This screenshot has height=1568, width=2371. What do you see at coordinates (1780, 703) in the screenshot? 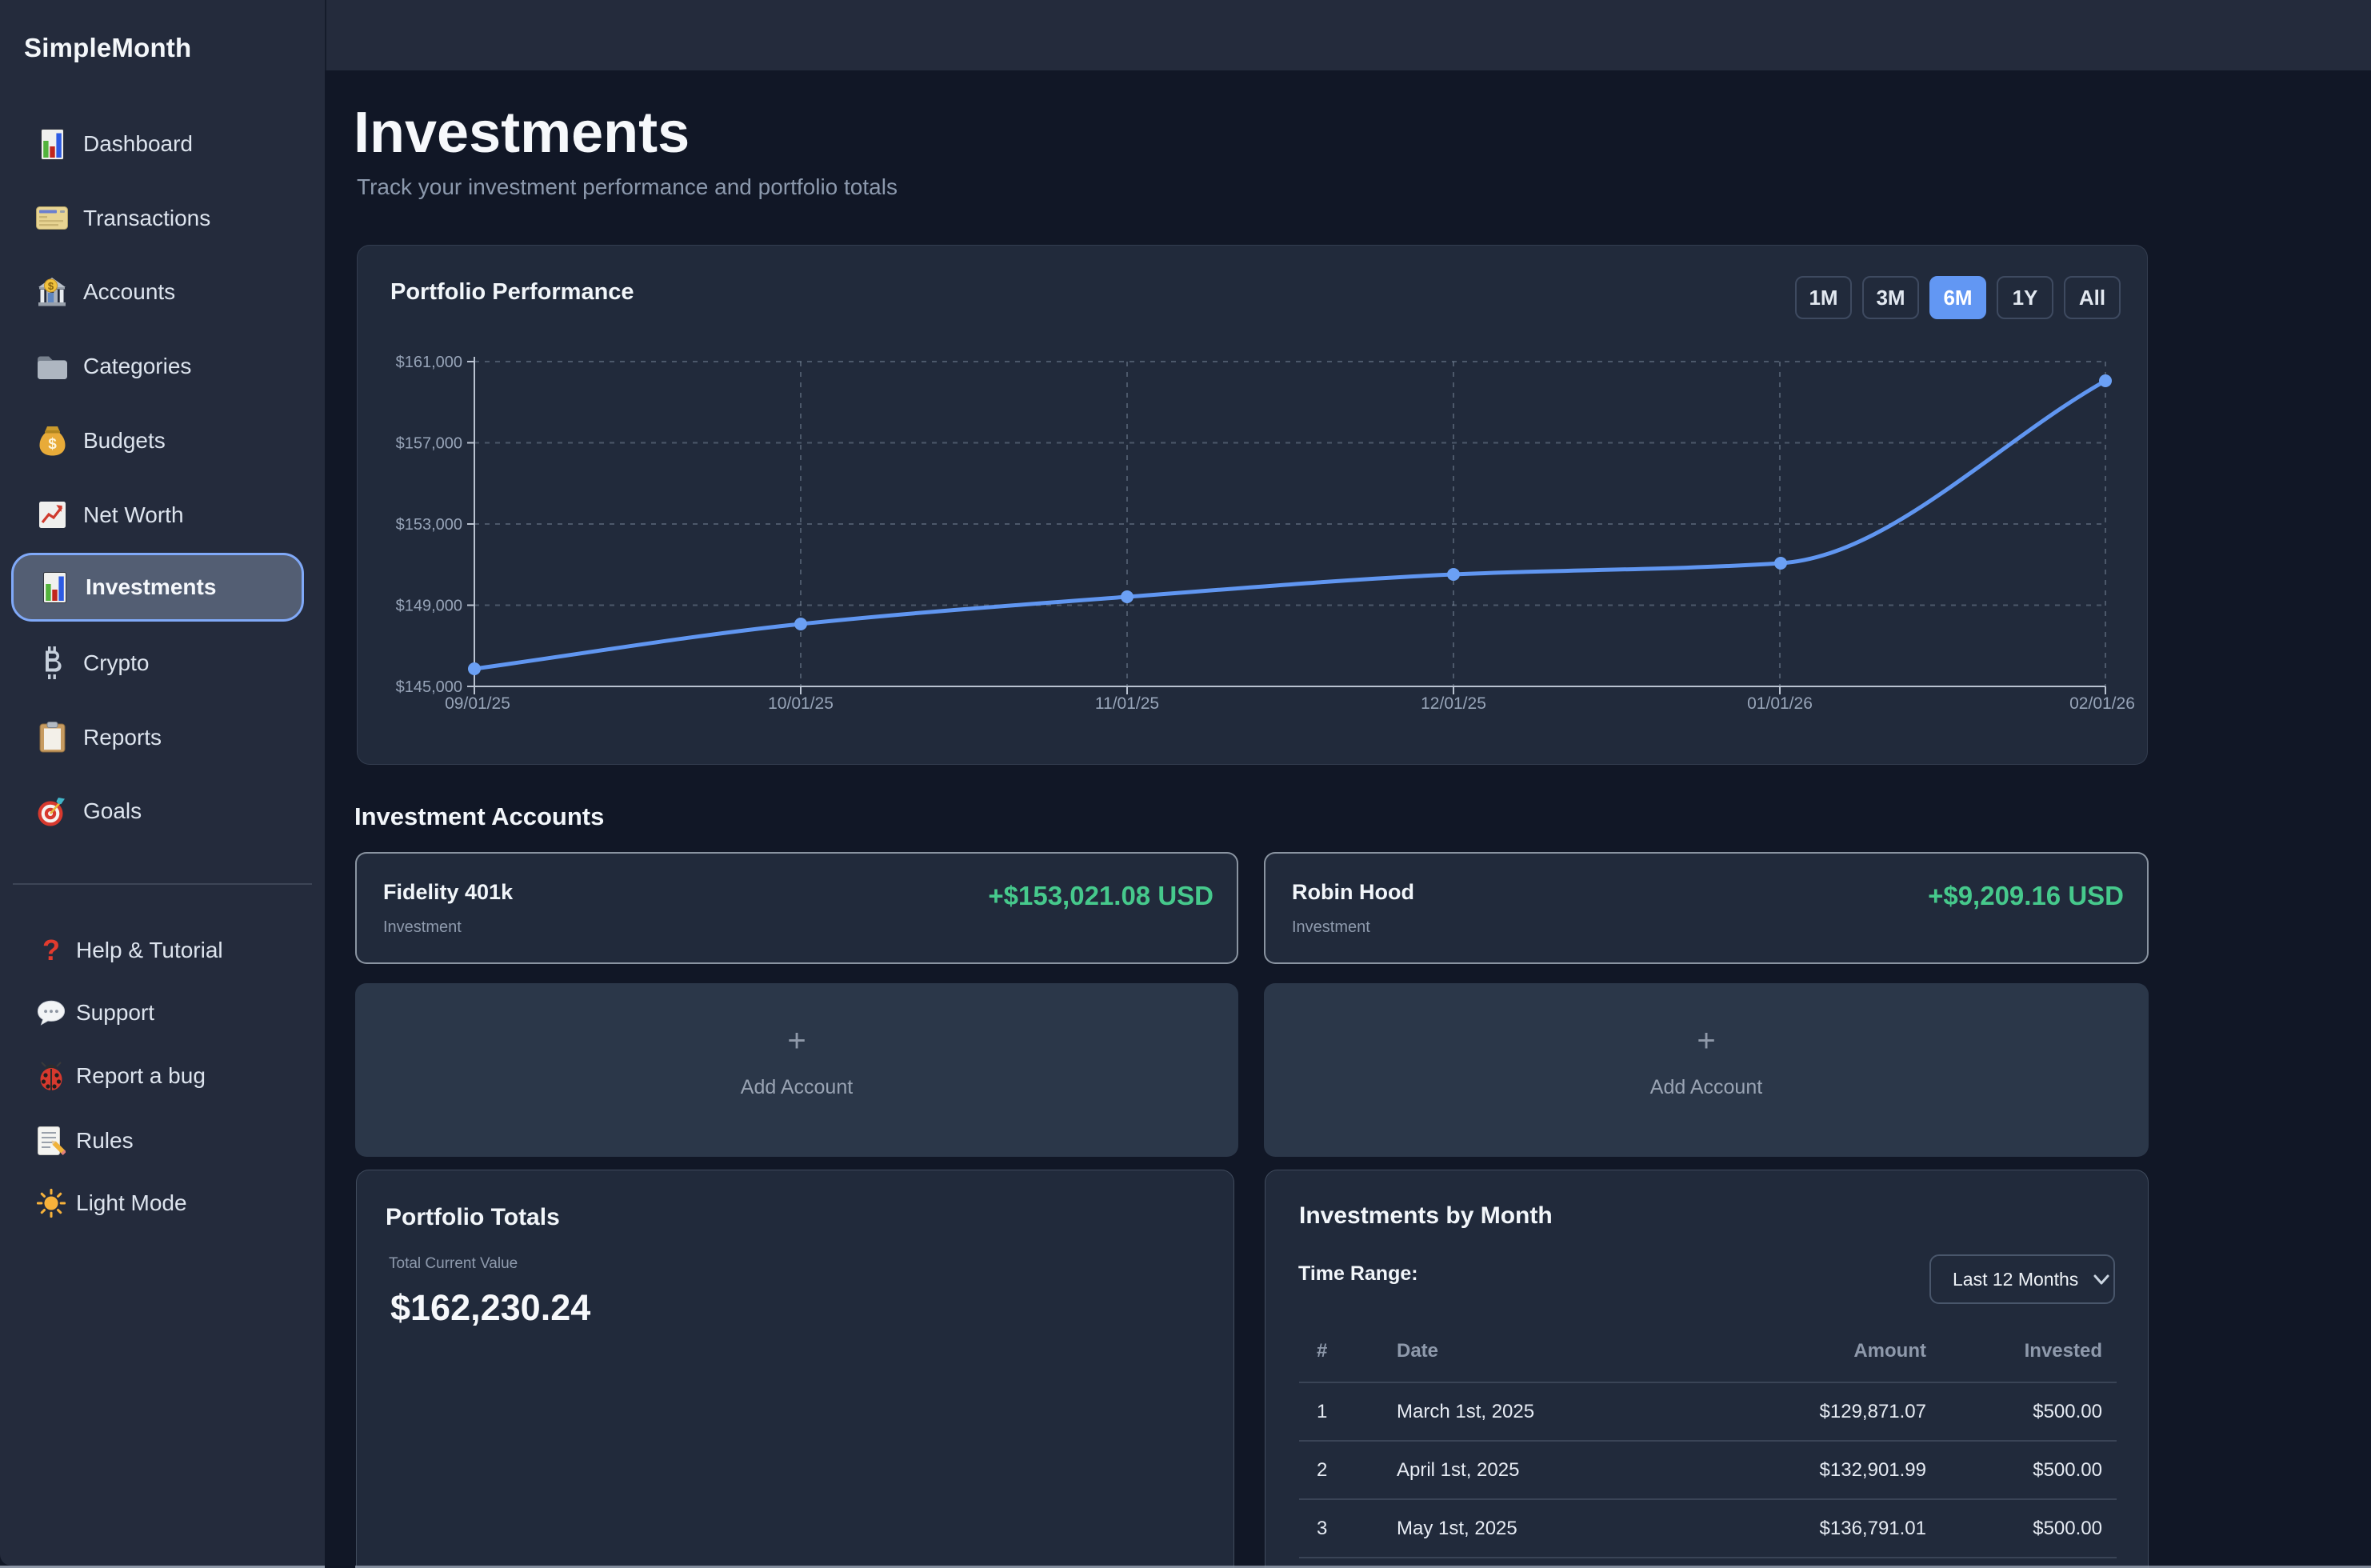
I see `svg-text: 01/01/26` at bounding box center [1780, 703].